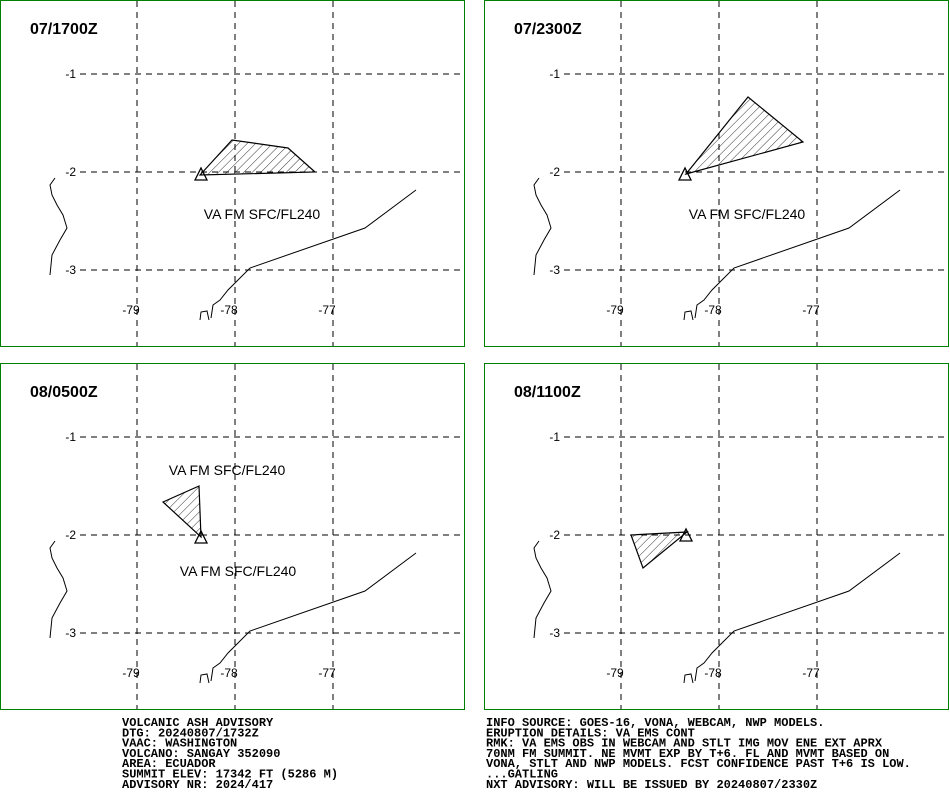 The image size is (950, 812). I want to click on advisory-line: VAAC: WASHINGTON, so click(179, 744).